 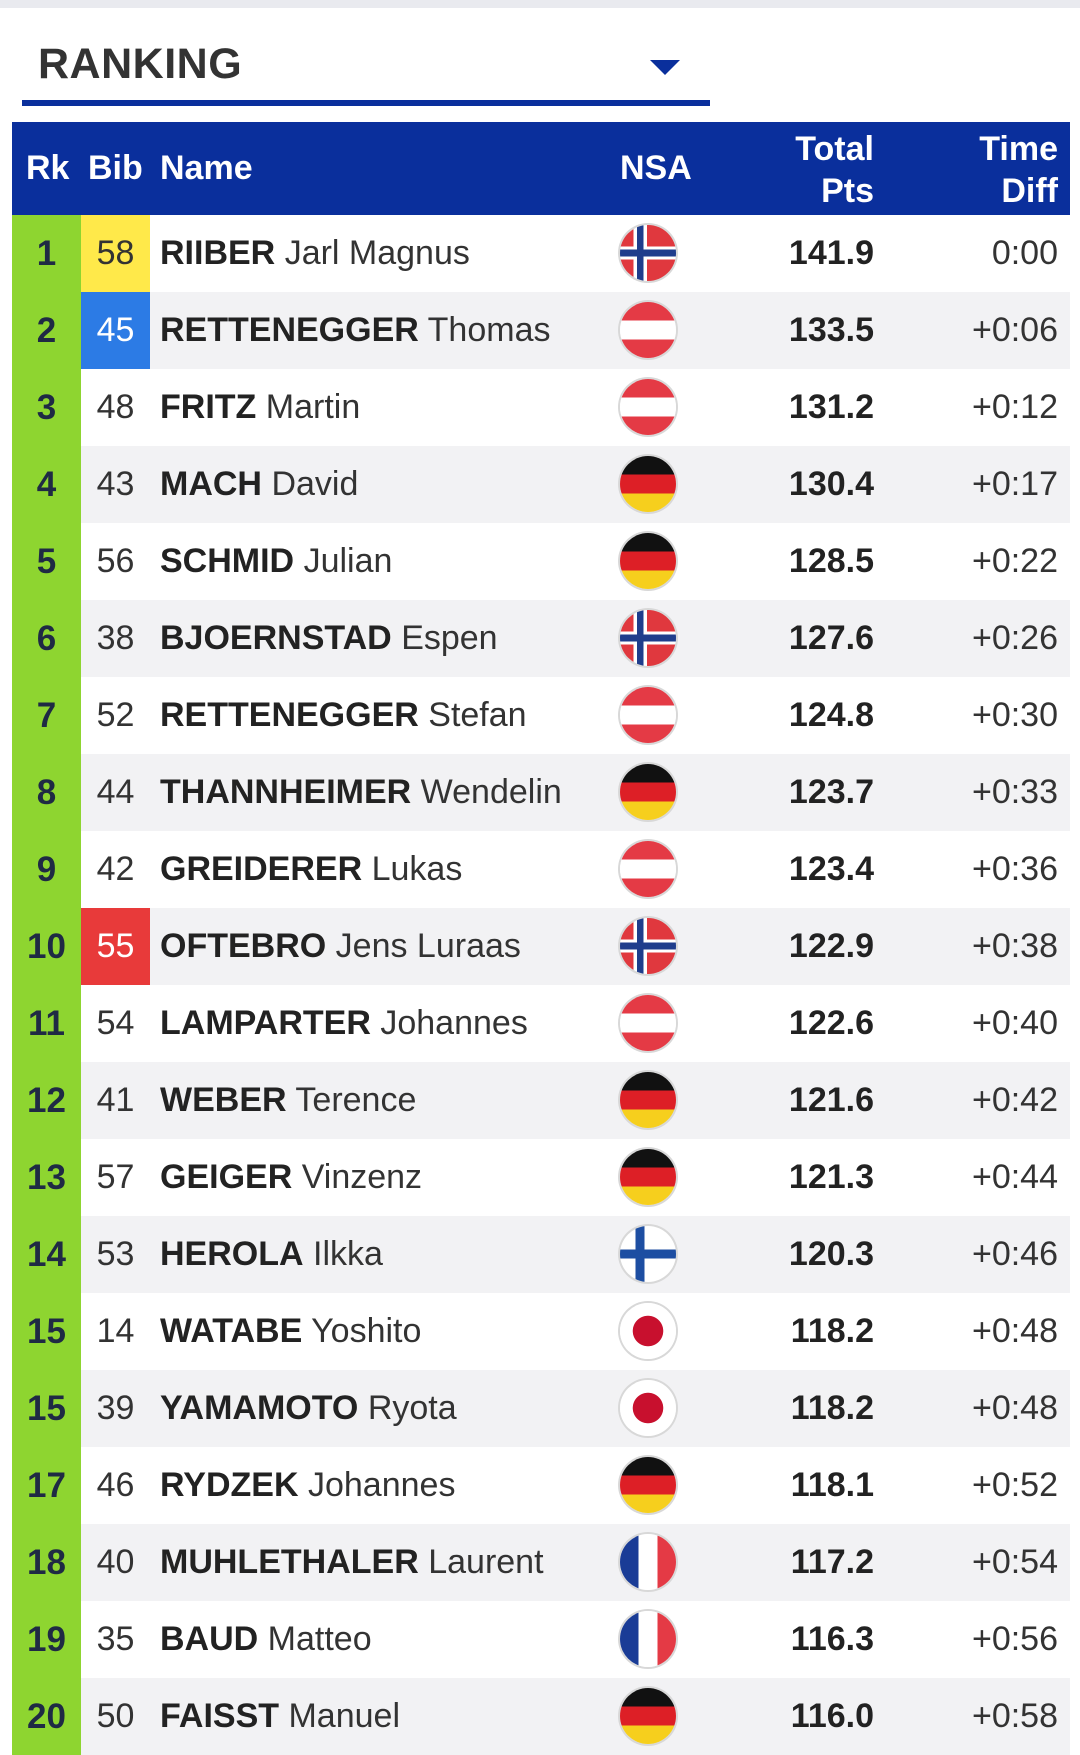 I want to click on nor-flag-icon, so click(x=648, y=638).